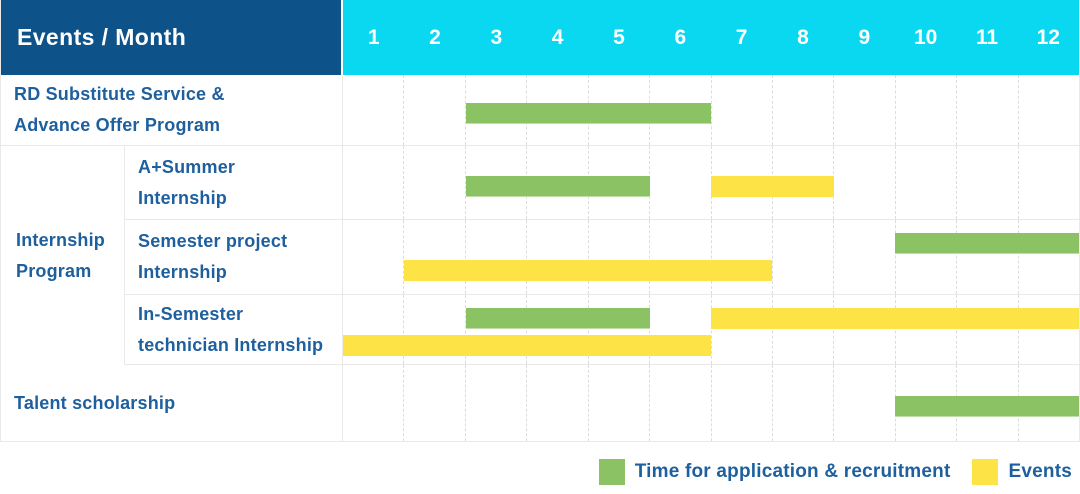 The image size is (1080, 494). I want to click on table-row-a-plus-summer-internship: A+Summer Internship, so click(602, 183).